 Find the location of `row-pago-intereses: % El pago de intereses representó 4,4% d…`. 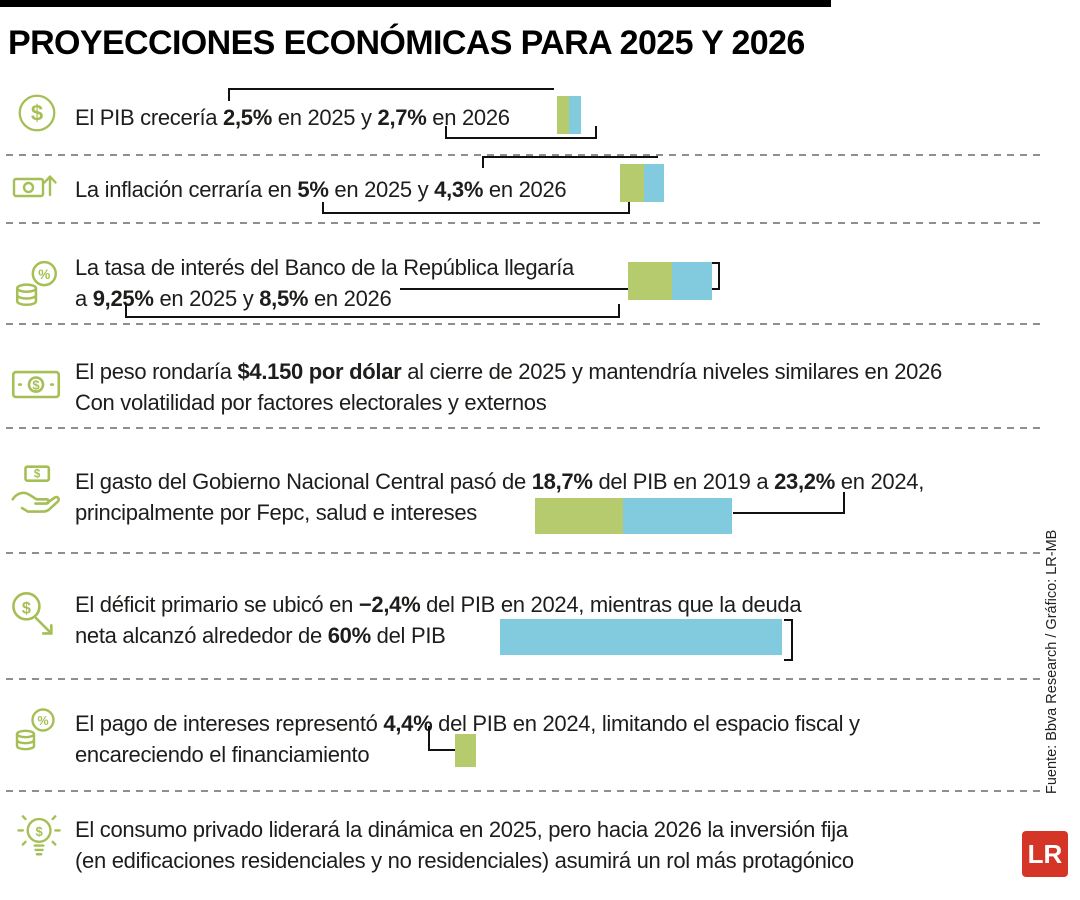

row-pago-intereses: % El pago de intereses representó 4,4% d… is located at coordinates (525, 745).